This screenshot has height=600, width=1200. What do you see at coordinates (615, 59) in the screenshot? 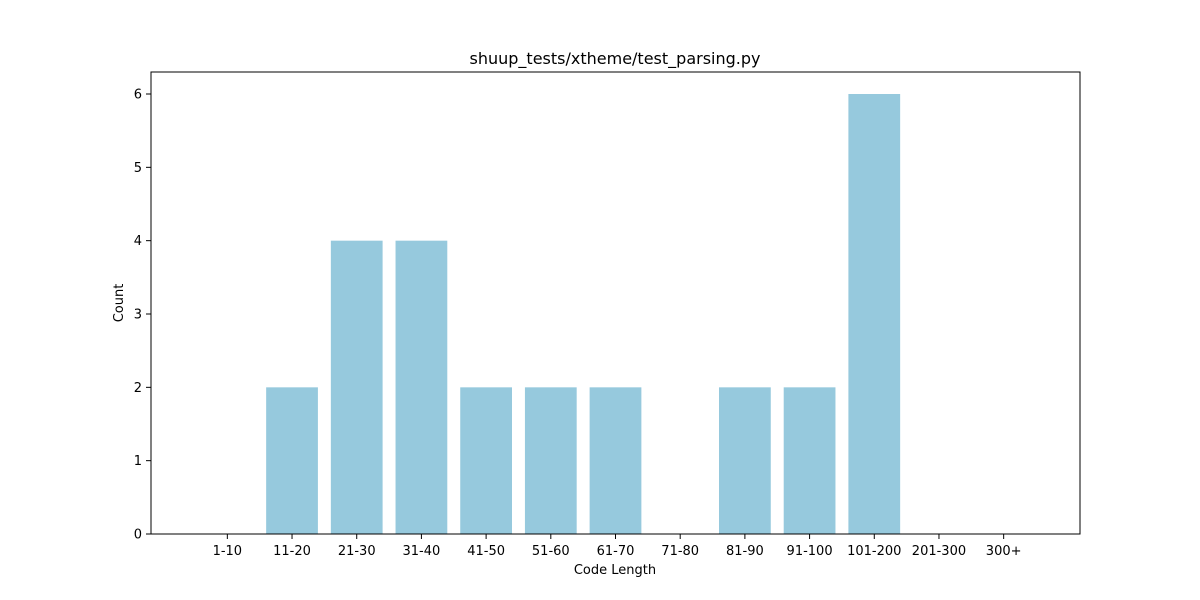
I see `chart-title: shuup_tests/xtheme/test_parsing.py` at bounding box center [615, 59].